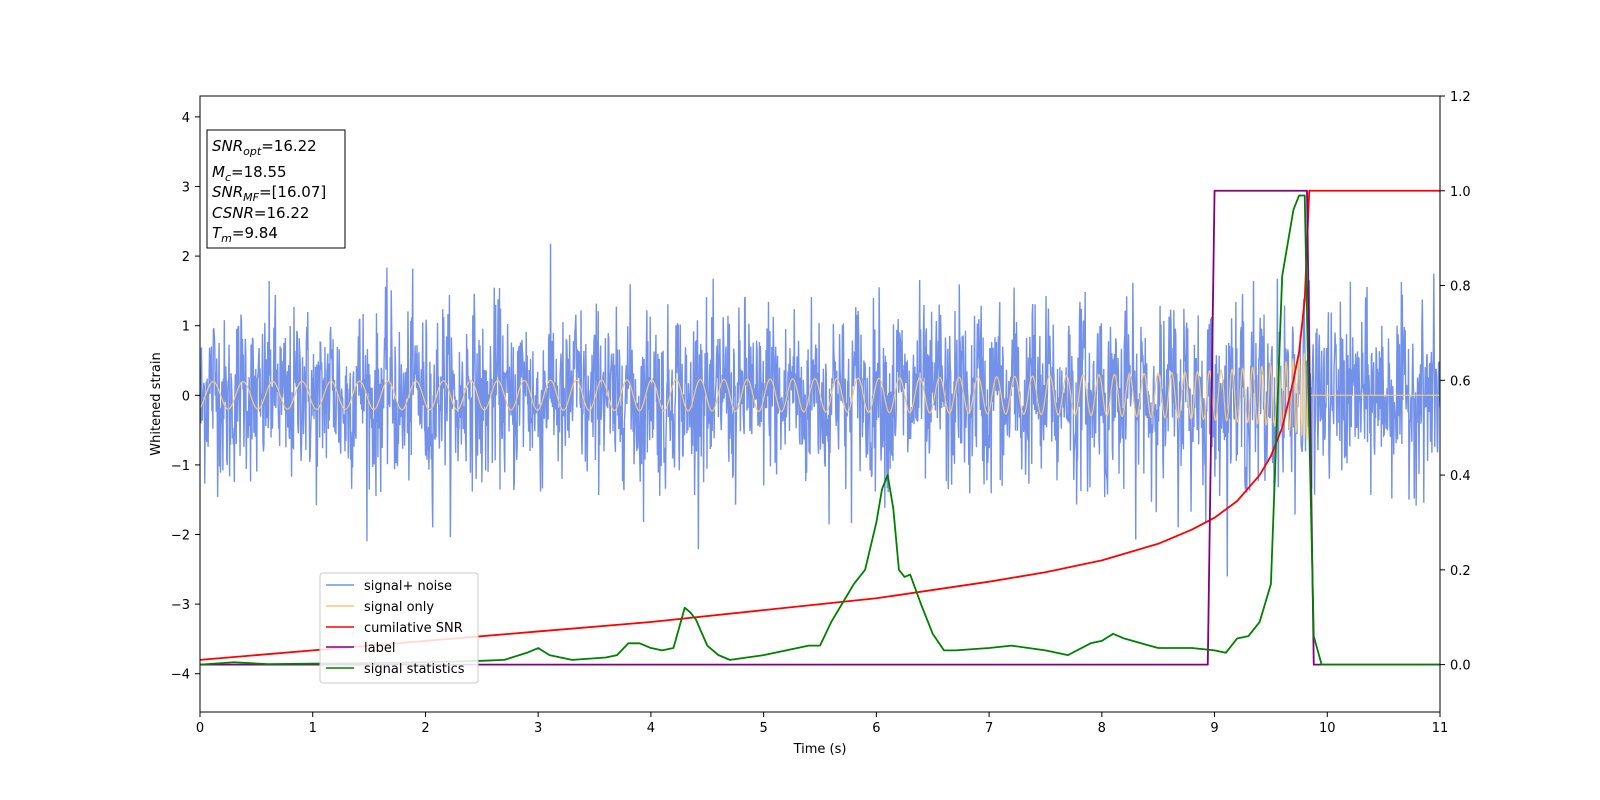 The image size is (1600, 800). Describe the element at coordinates (414, 669) in the screenshot. I see `legend-label-signal-statistics: signal statistics` at that location.